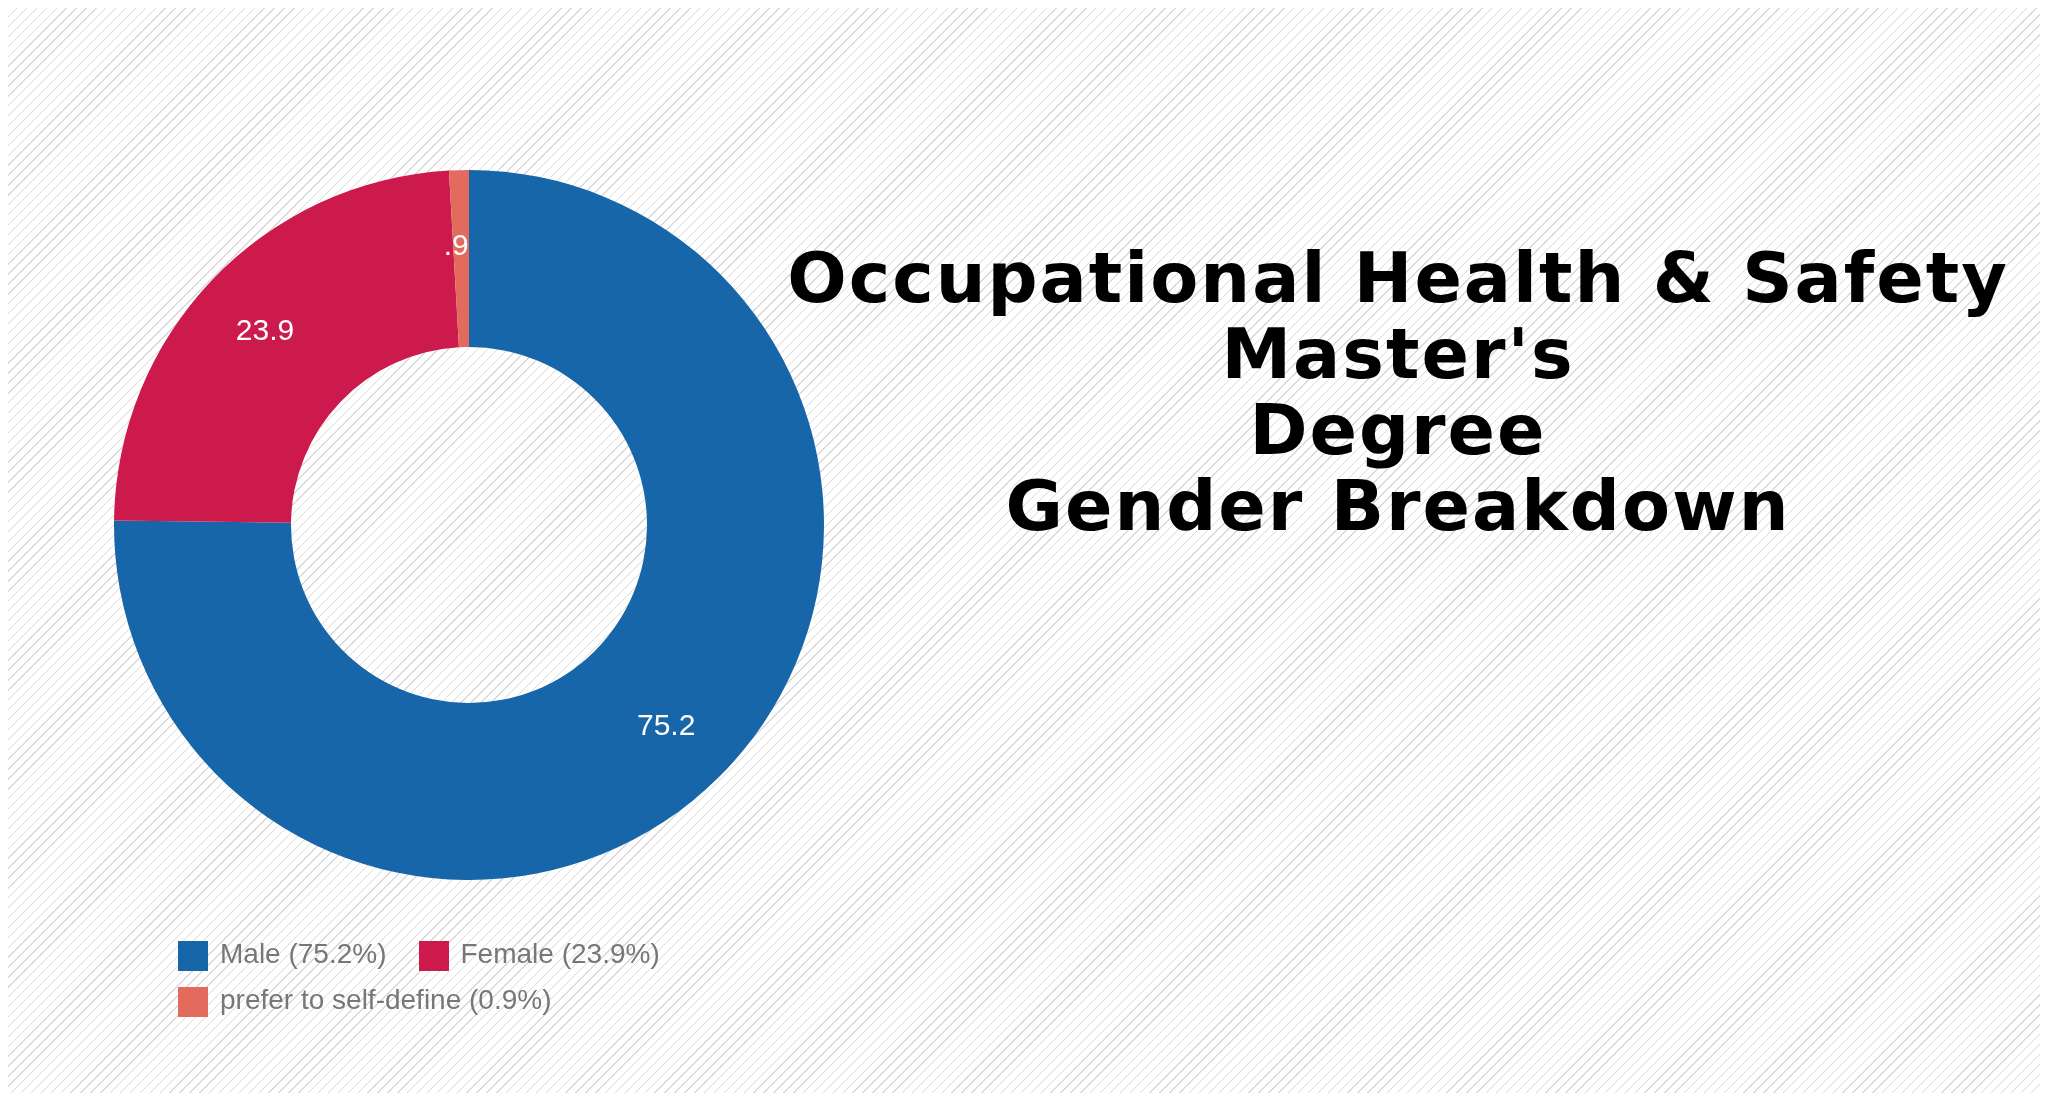 The height and width of the screenshot is (1101, 2048). What do you see at coordinates (456, 245) in the screenshot?
I see `data-label: .9` at bounding box center [456, 245].